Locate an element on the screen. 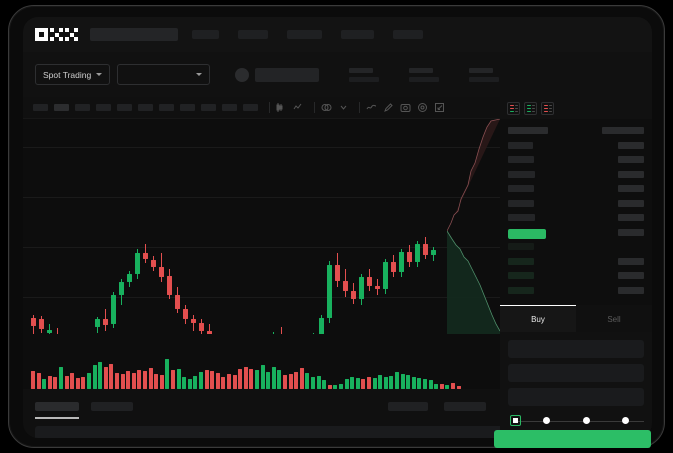 This screenshot has height=453, width=673. trading-mode-selector: Spot Trading is located at coordinates (73, 74).